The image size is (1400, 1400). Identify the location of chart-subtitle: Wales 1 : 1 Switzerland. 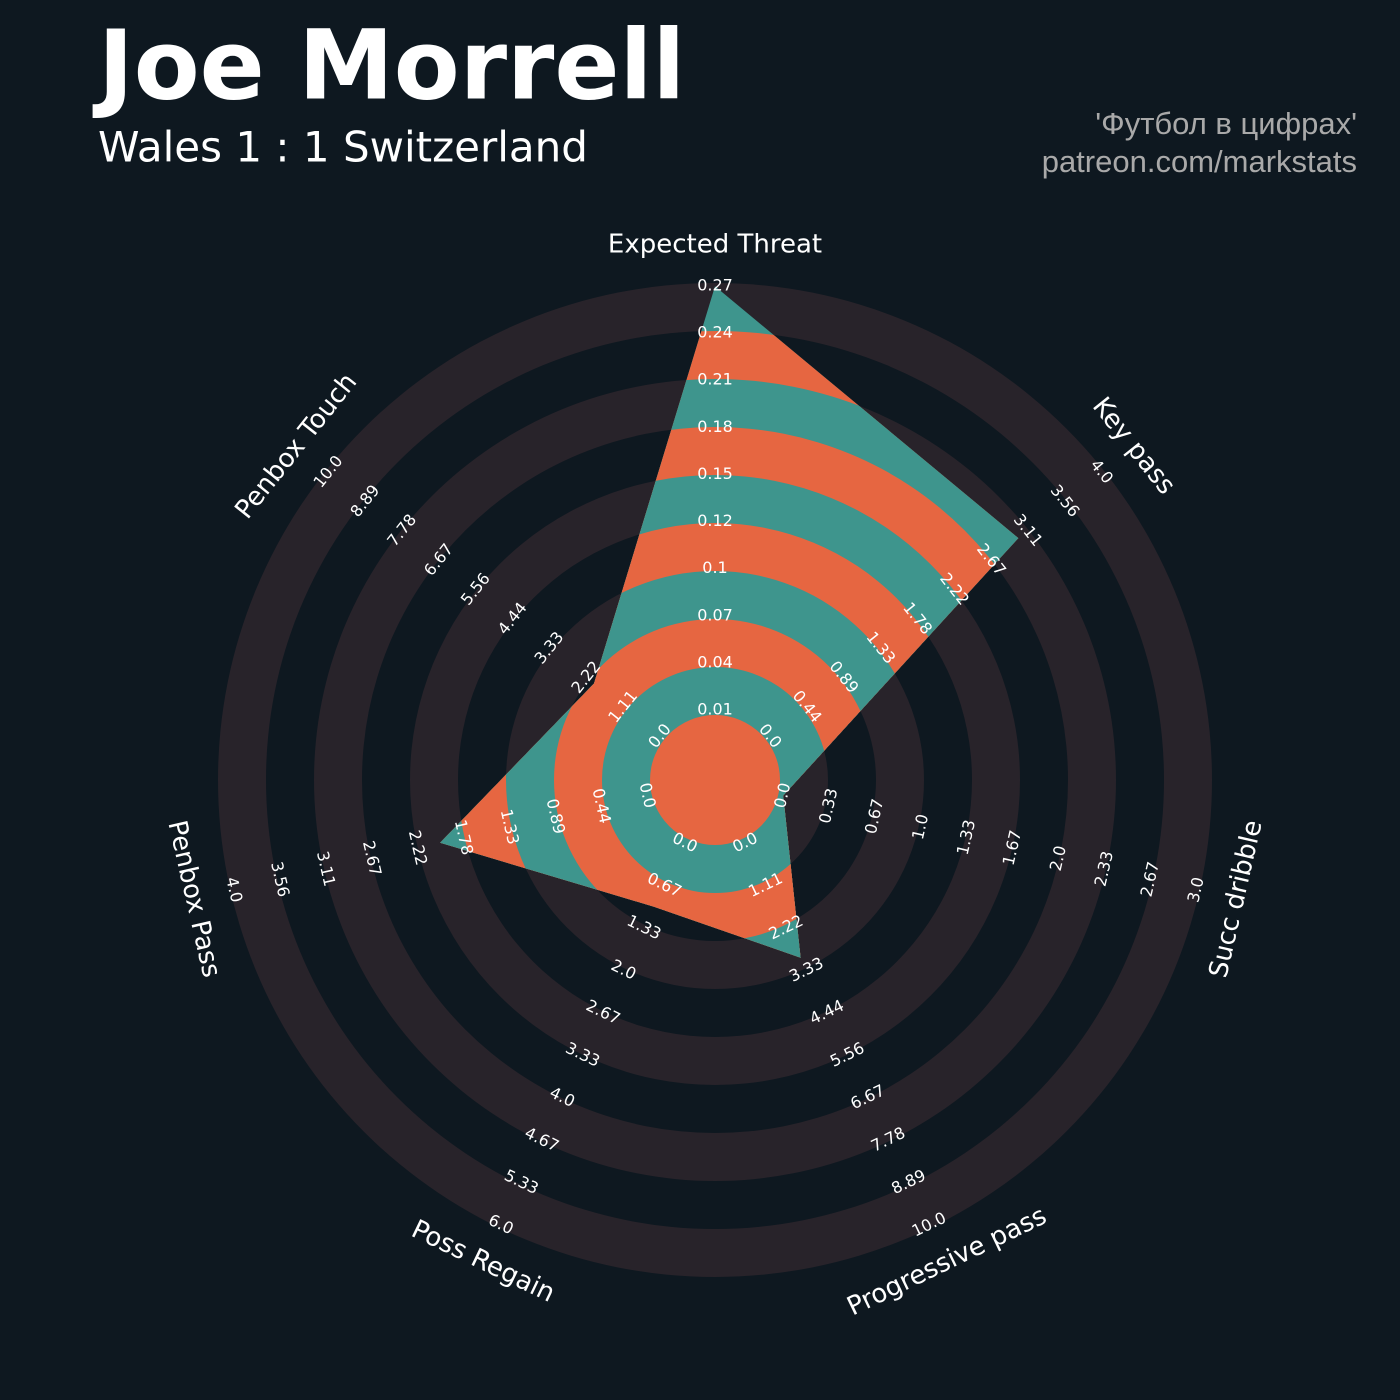
(343, 147).